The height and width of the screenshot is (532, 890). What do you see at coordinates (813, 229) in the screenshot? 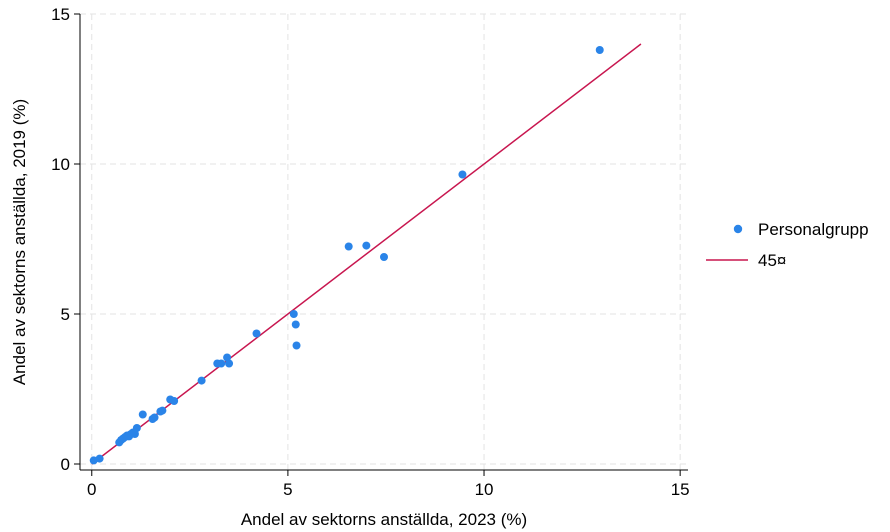
I see `legend-label-personalgrupp: Personalgrupp` at bounding box center [813, 229].